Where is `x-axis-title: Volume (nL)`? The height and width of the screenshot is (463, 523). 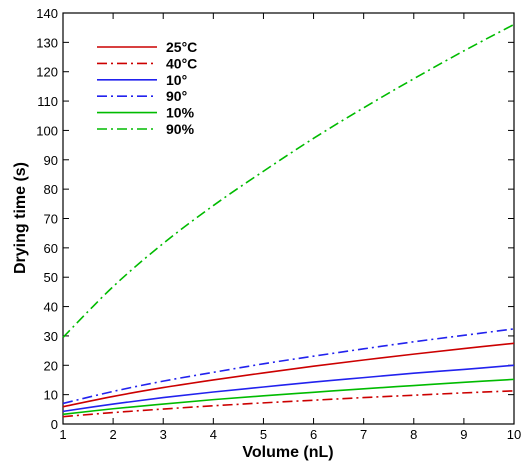
x-axis-title: Volume (nL) is located at coordinates (287, 452).